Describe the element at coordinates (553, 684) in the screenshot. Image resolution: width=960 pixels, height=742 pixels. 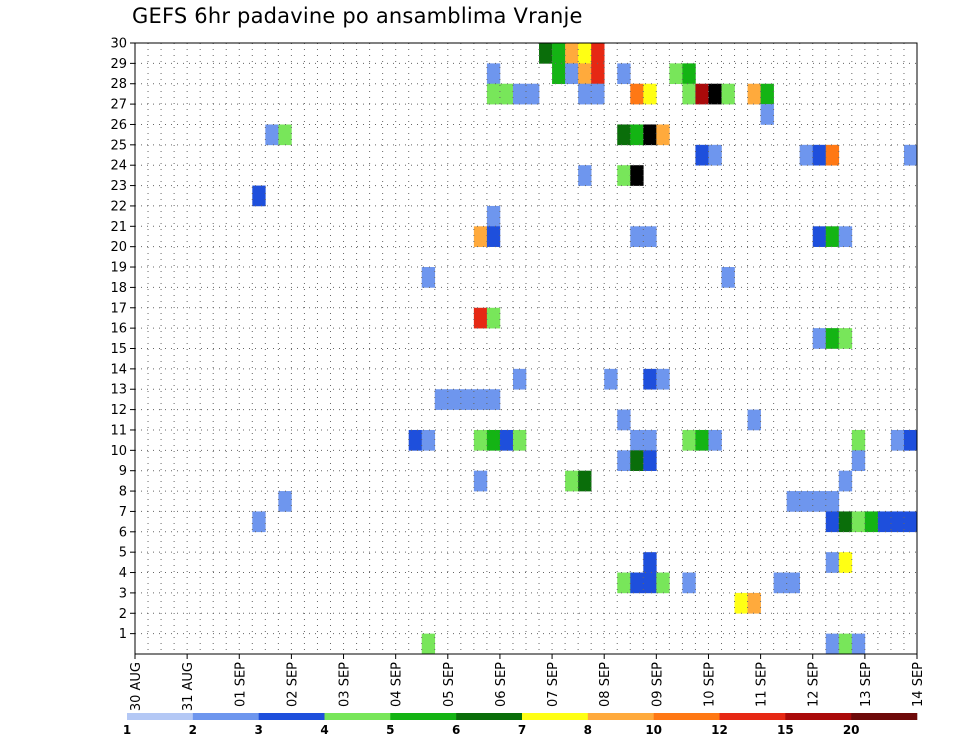
I see `x-tick-label: 07 SEP` at that location.